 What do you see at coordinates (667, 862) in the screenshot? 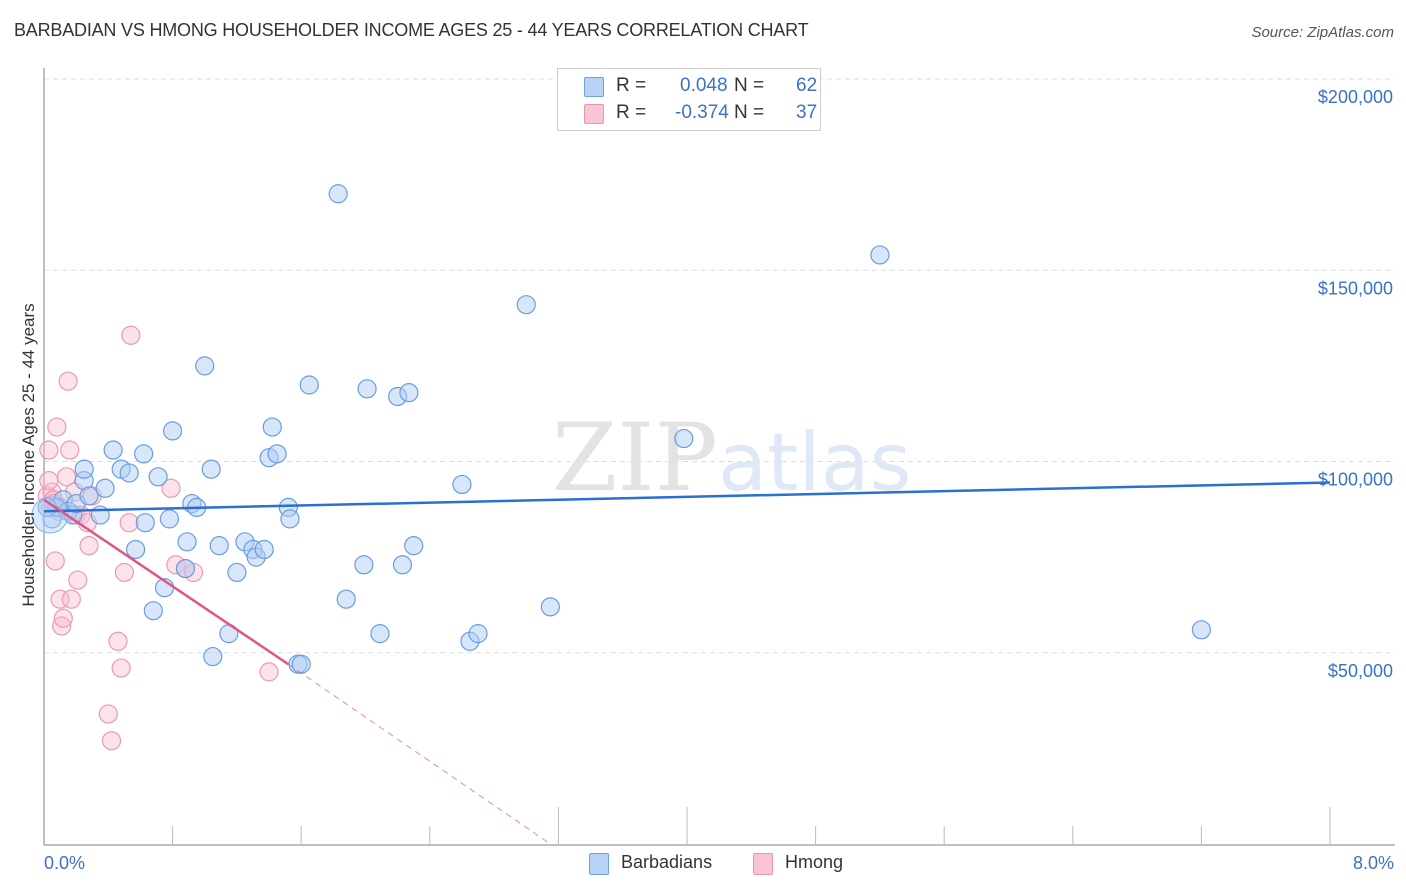
I see `legend-label: Barbadians` at bounding box center [667, 862].